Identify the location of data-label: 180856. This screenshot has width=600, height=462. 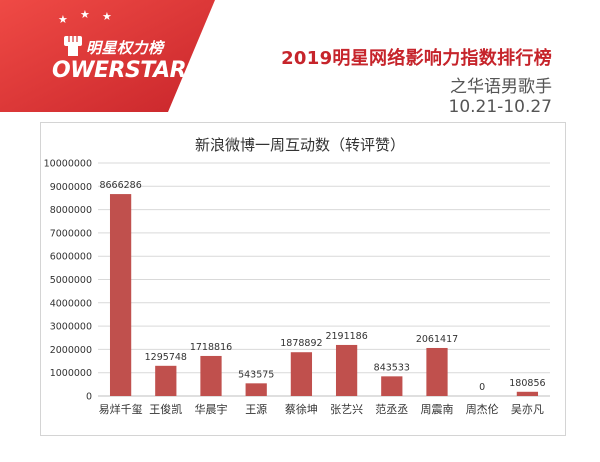
(527, 383).